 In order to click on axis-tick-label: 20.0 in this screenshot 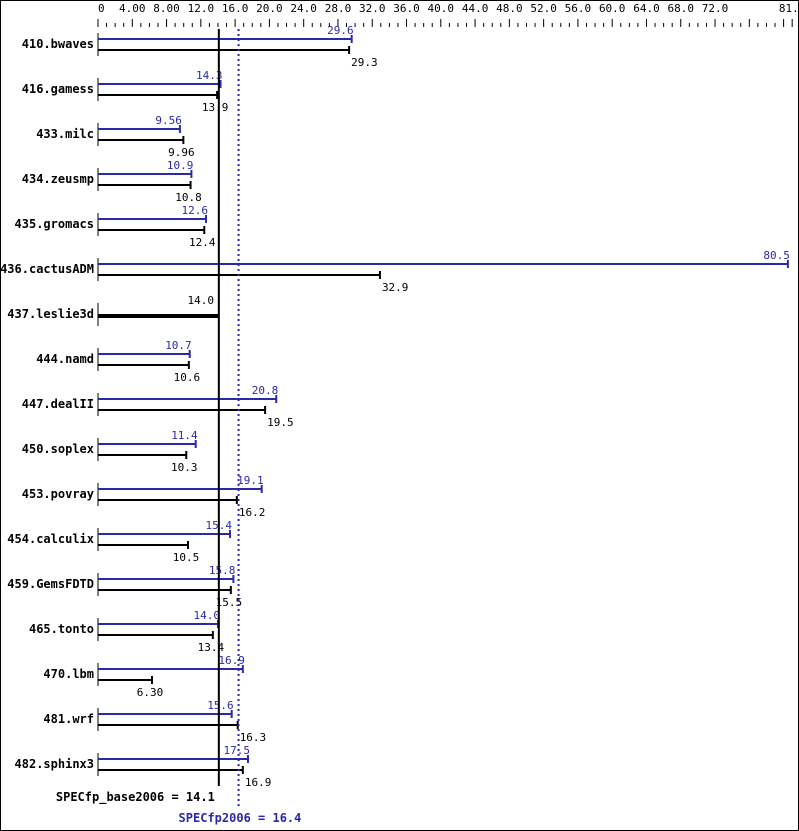, I will do `click(269, 8)`.